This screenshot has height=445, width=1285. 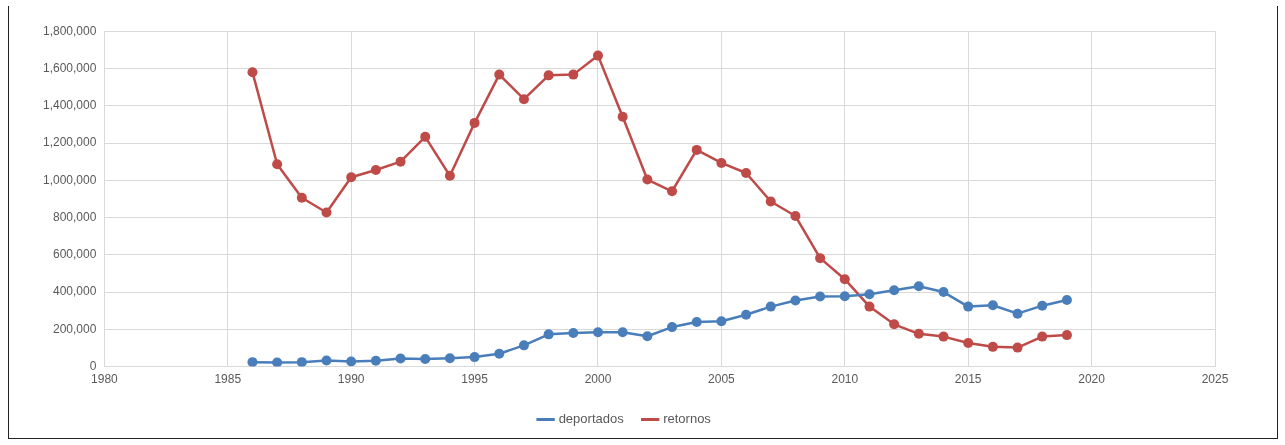 What do you see at coordinates (351, 379) in the screenshot?
I see `x-tick-label: 1990` at bounding box center [351, 379].